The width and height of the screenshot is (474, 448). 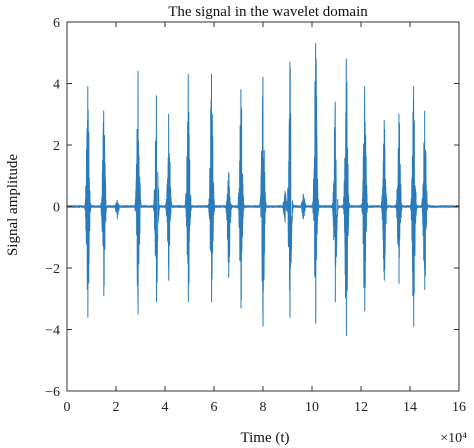 I want to click on y-axis-title: Signal amplitude, so click(x=13, y=205).